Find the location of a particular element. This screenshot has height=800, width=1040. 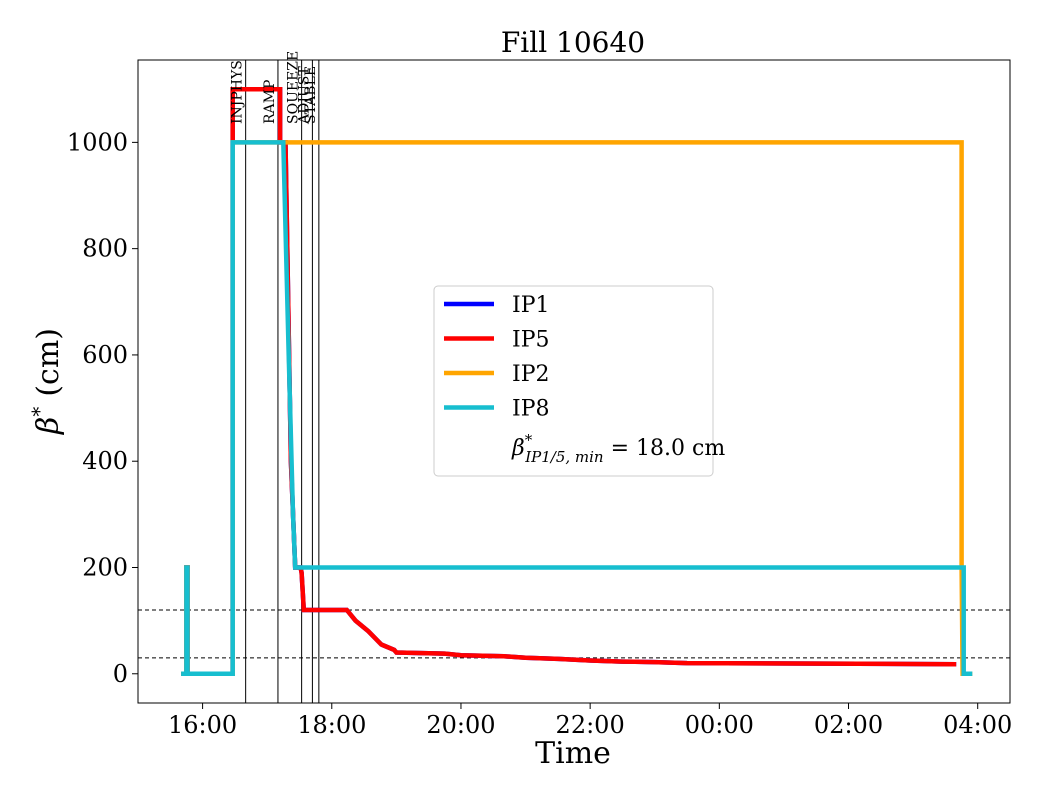

annotation-sub: IP1/5, min is located at coordinates (563, 457).